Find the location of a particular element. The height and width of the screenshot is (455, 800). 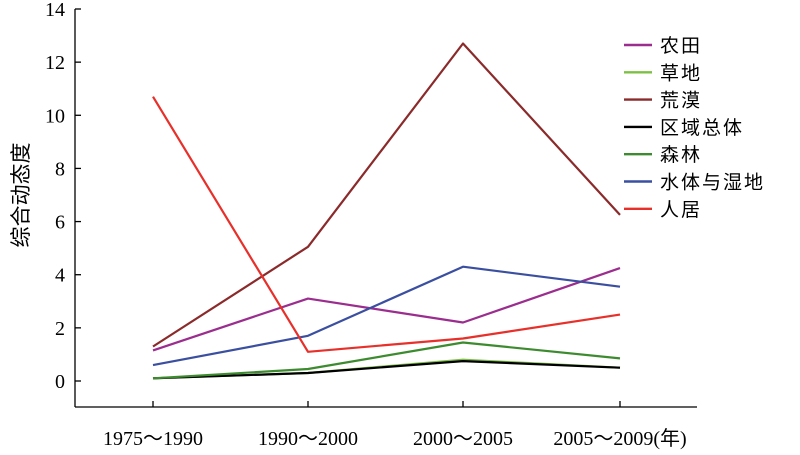

y-tick-label: 2 is located at coordinates (60, 329).